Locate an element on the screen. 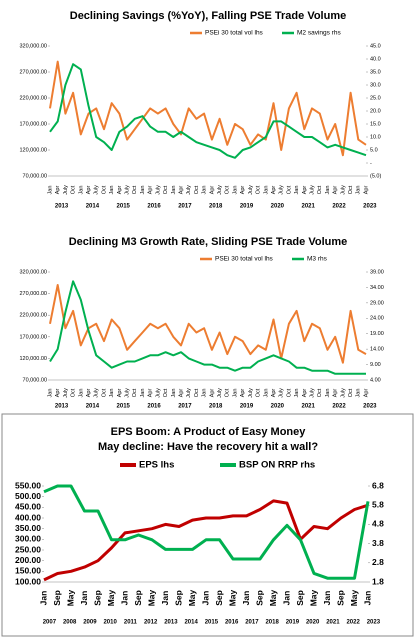  y-tick-label: 250.00 is located at coordinates (28, 549).